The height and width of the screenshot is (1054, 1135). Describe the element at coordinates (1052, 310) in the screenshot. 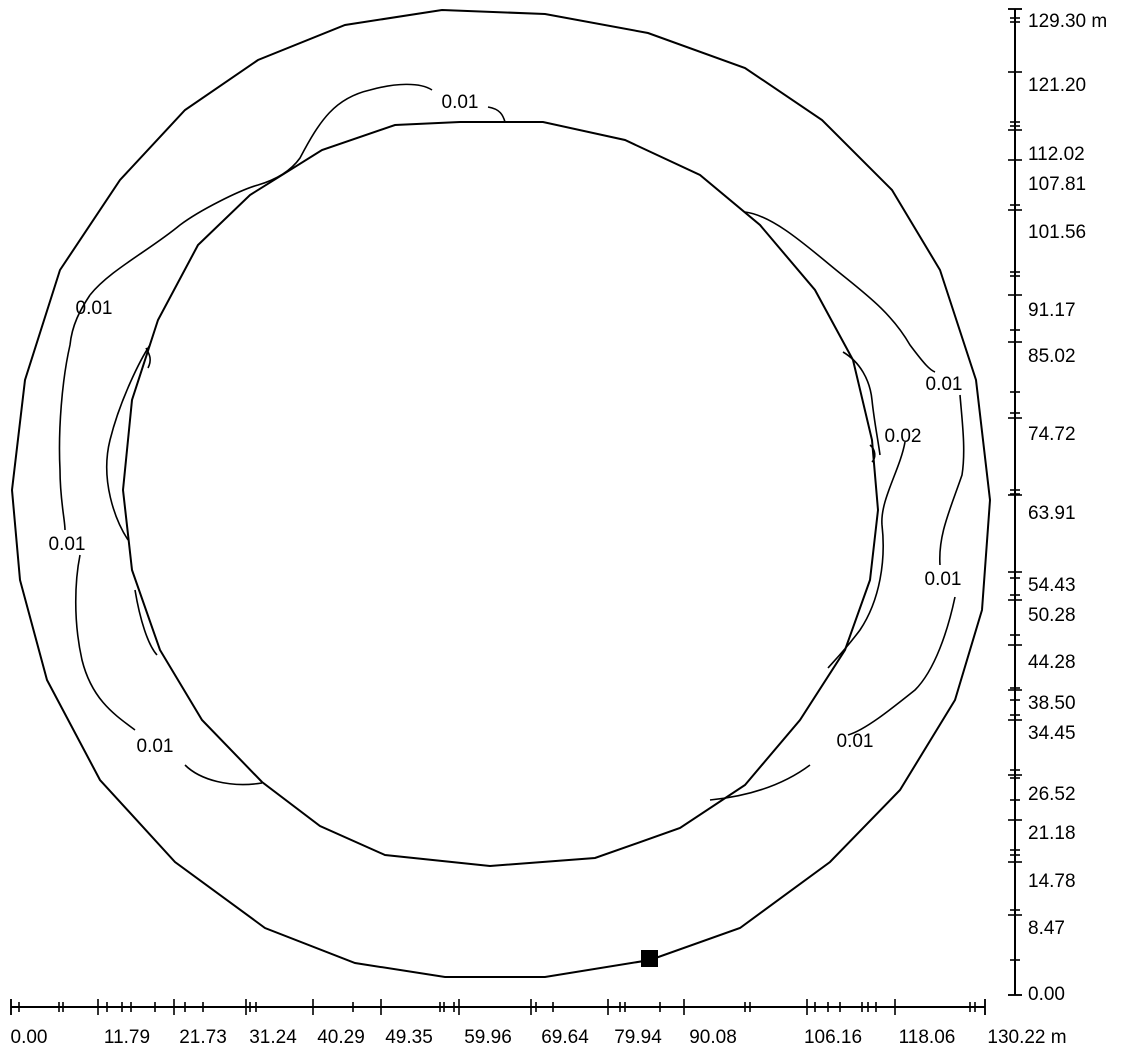

I see `y-axis-tick-label: 91.17` at that location.